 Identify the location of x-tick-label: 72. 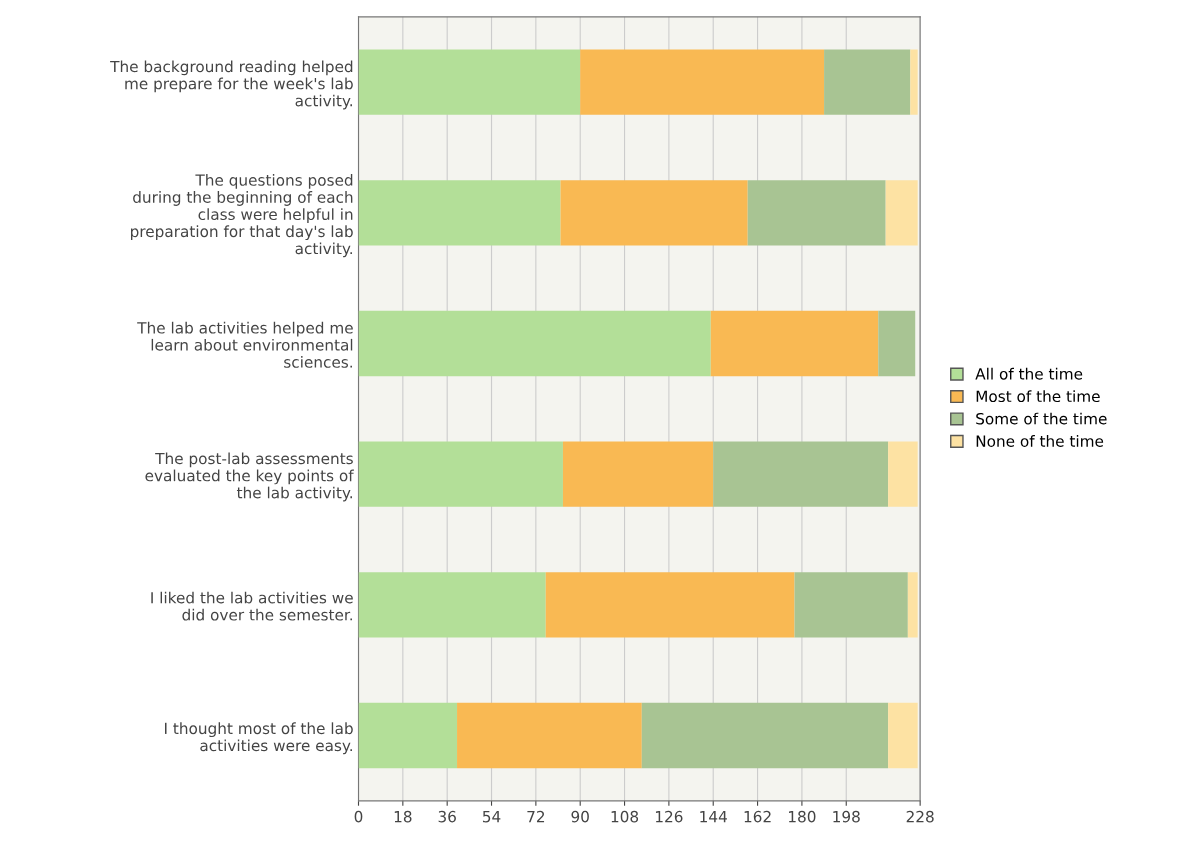
(536, 816).